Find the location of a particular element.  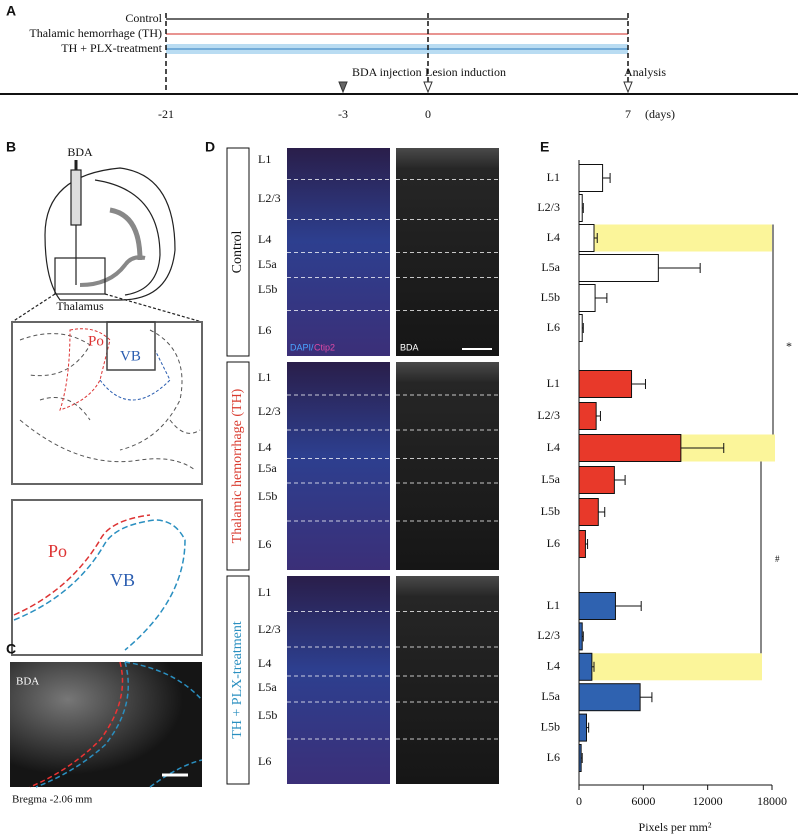

group-label: TH + PLX-treatment is located at coordinates (237, 680).